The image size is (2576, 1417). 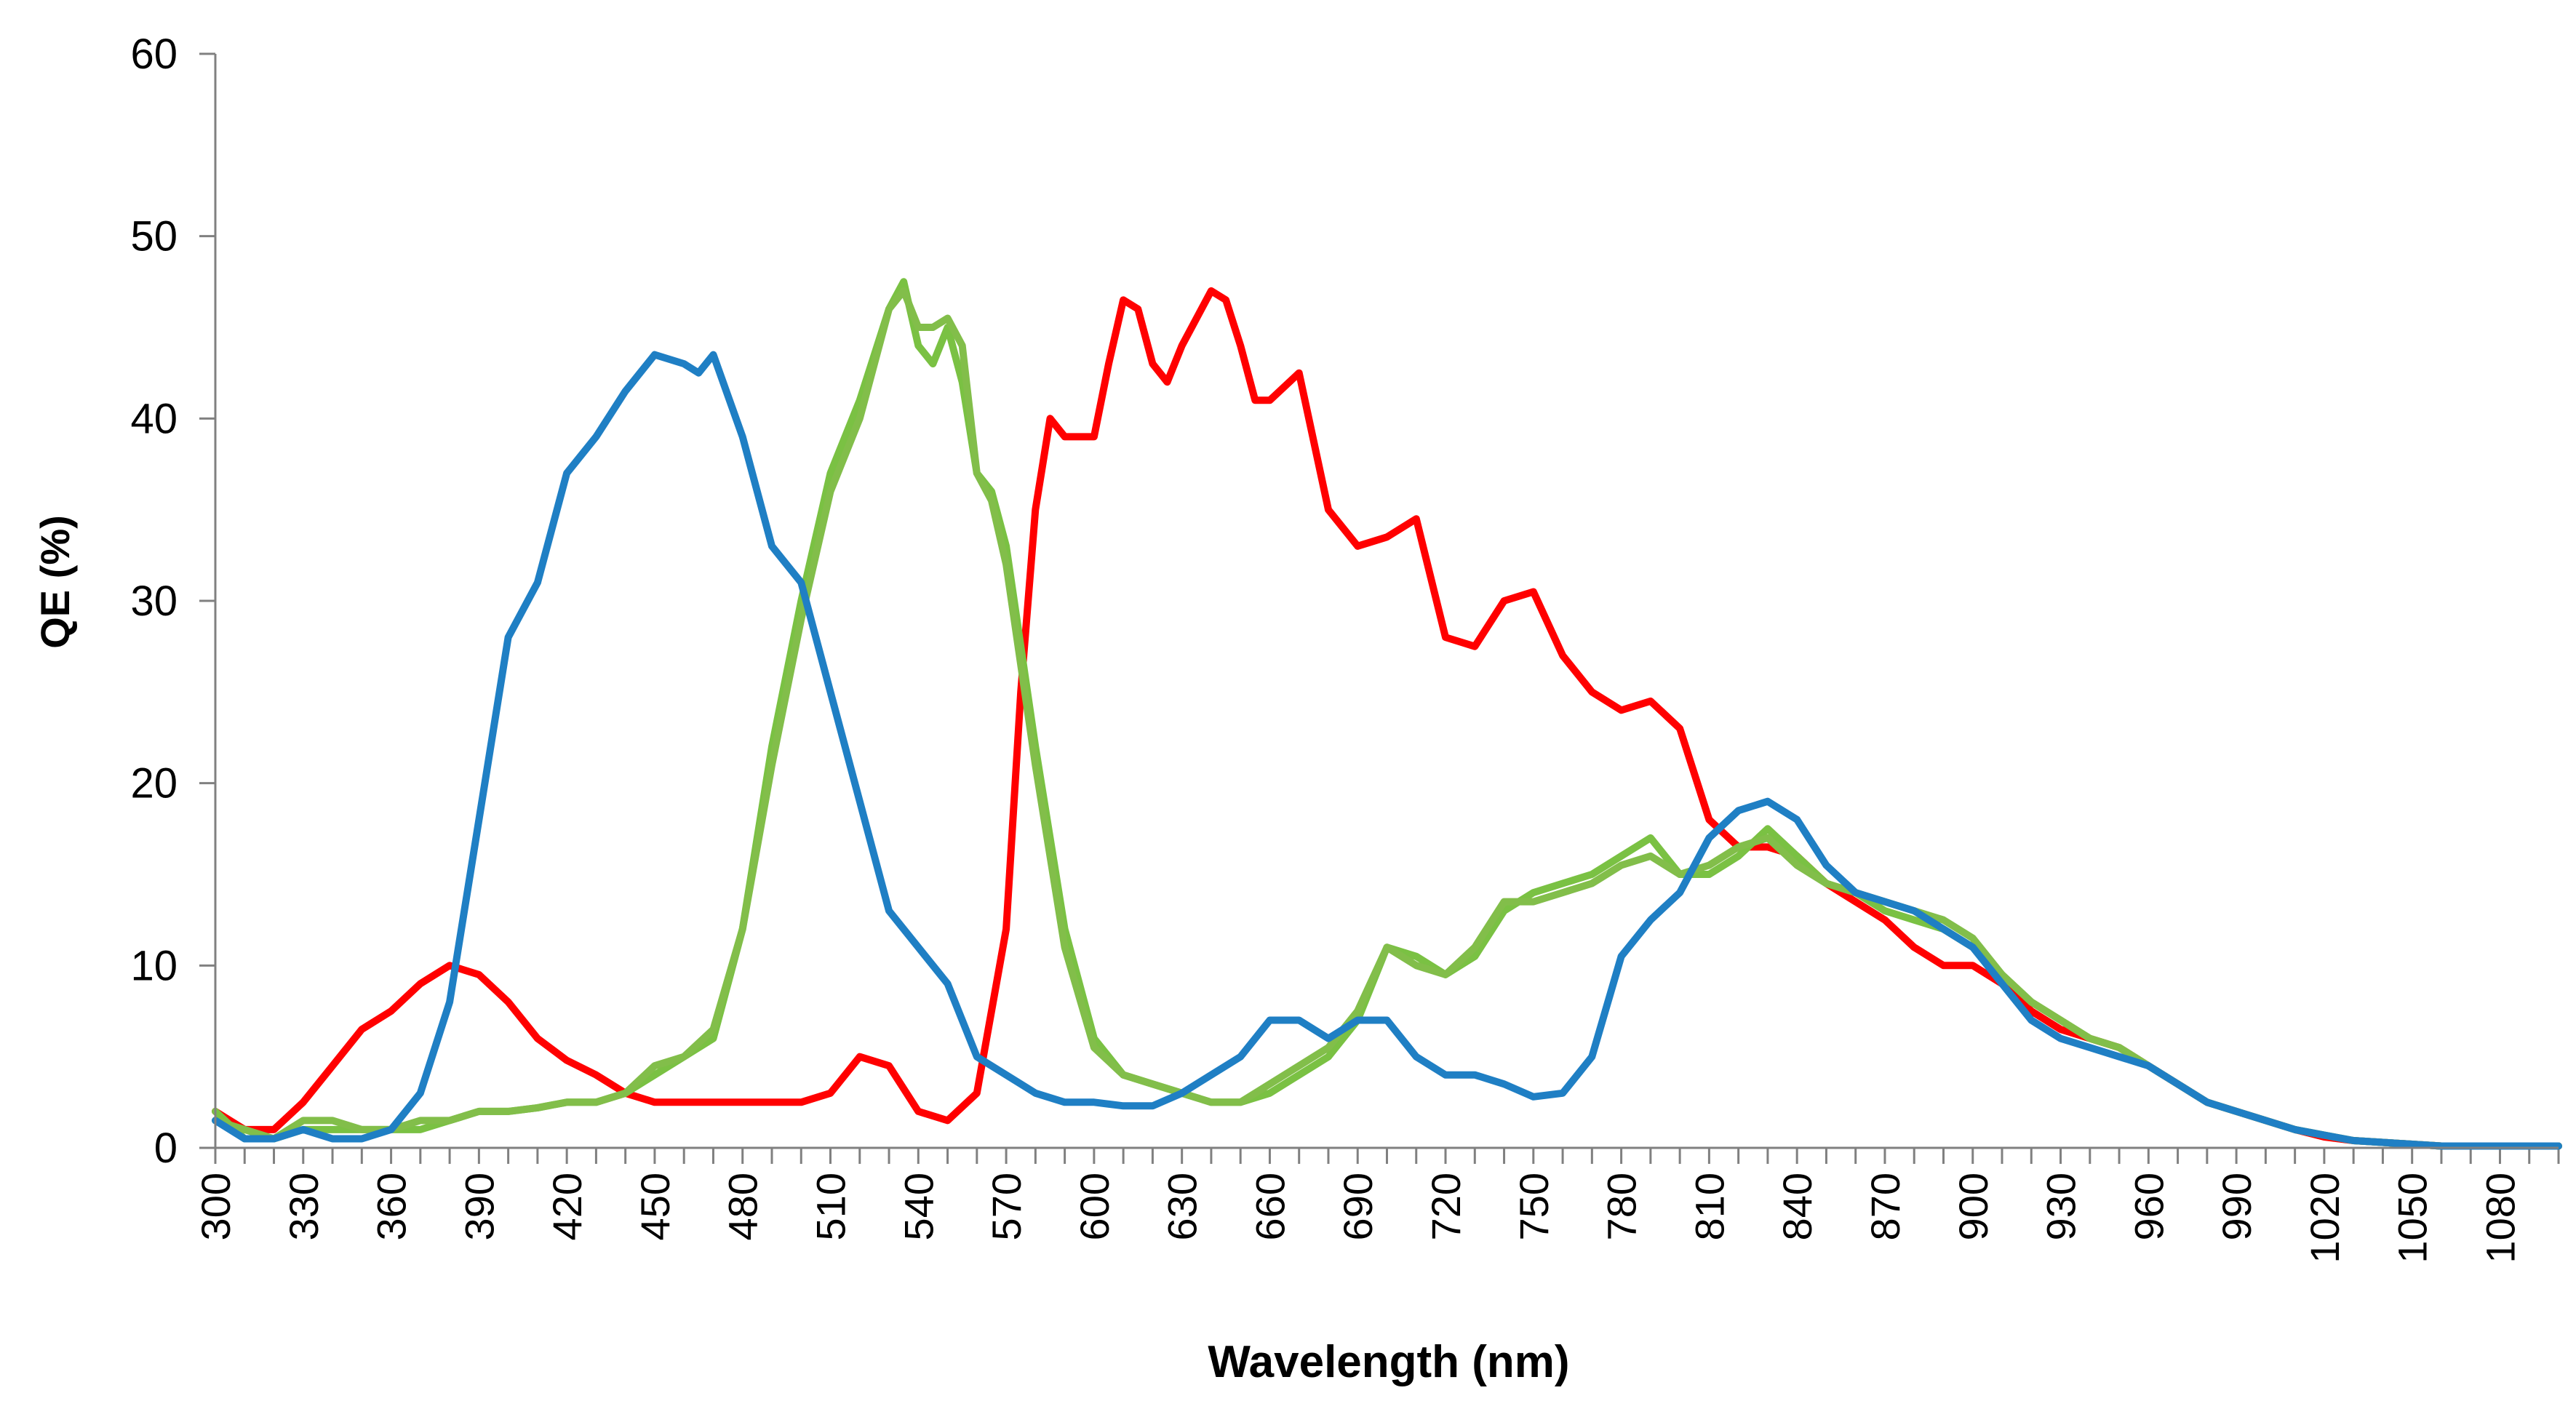 What do you see at coordinates (479, 1207) in the screenshot?
I see `x-tick-label: 390` at bounding box center [479, 1207].